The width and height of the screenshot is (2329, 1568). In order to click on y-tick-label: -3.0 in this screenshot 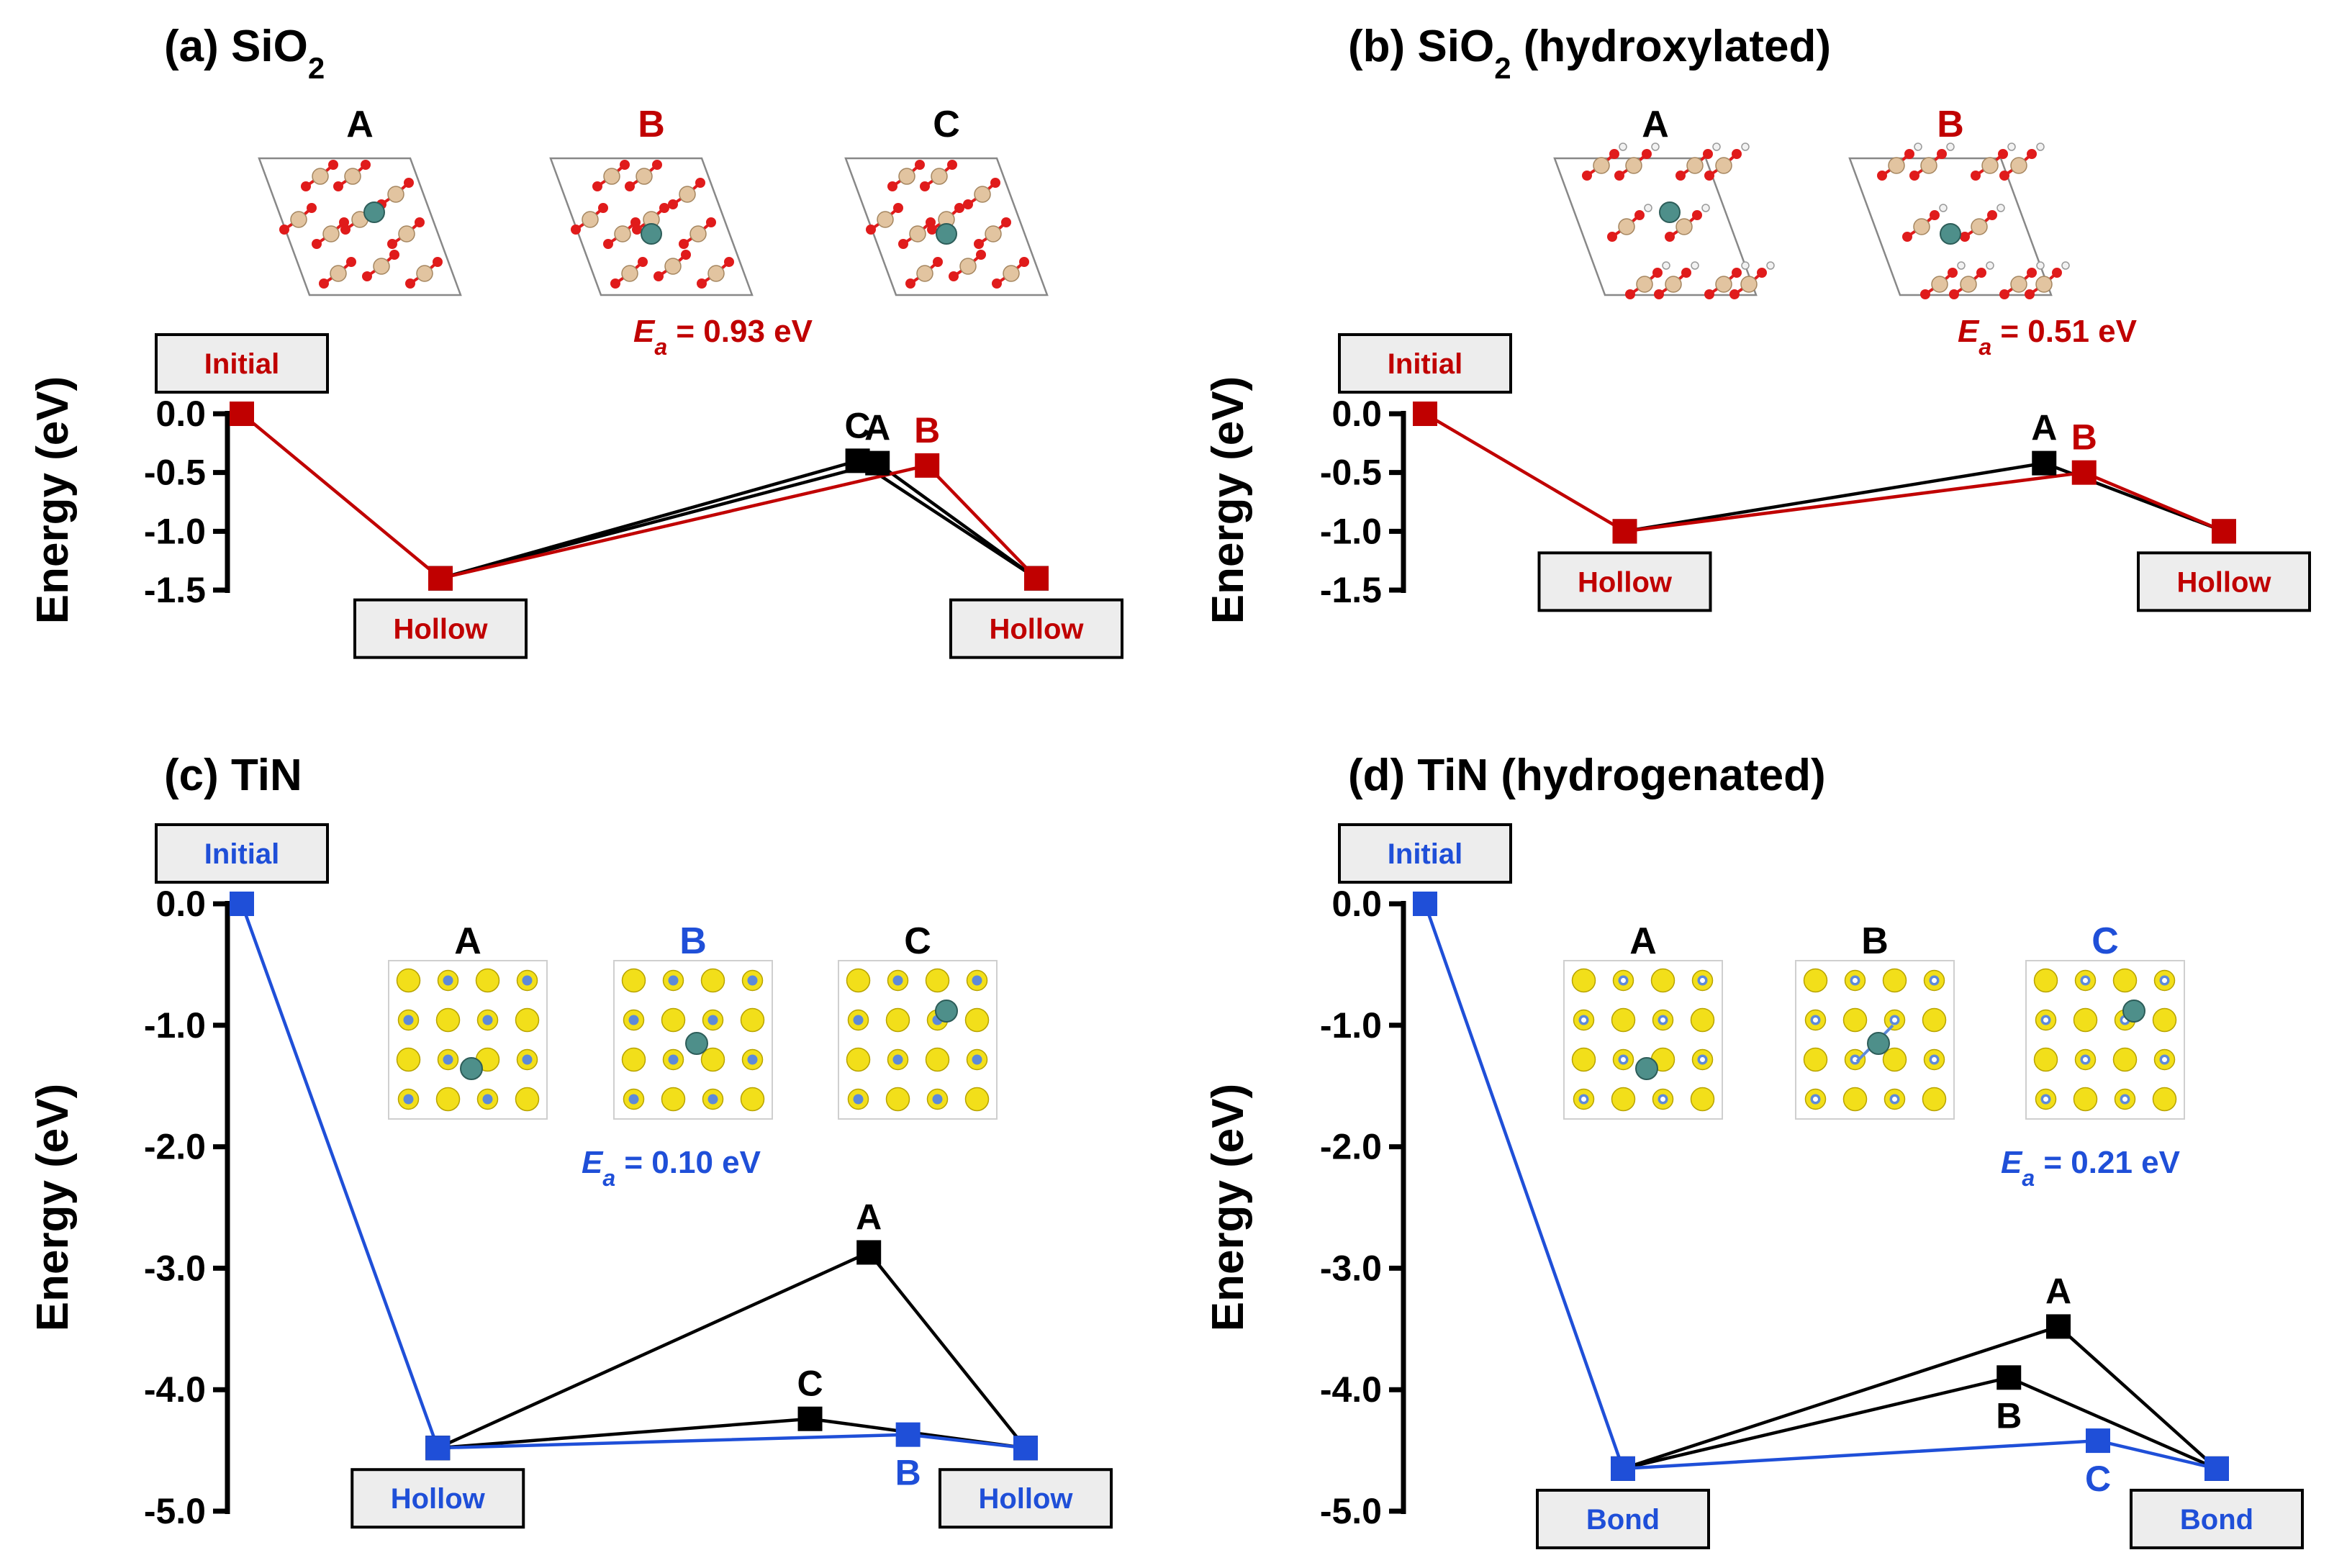, I will do `click(175, 1268)`.